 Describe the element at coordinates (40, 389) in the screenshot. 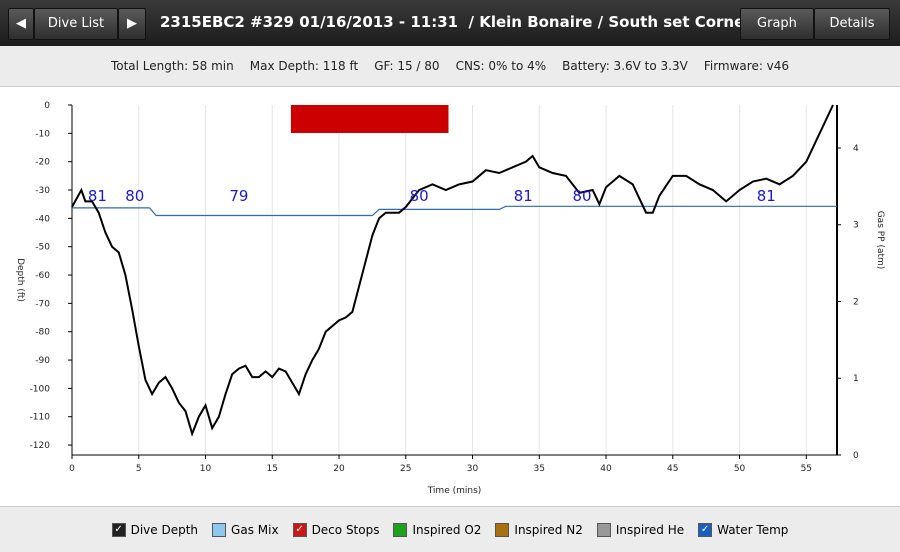

I see `y-tick-label: -100` at that location.